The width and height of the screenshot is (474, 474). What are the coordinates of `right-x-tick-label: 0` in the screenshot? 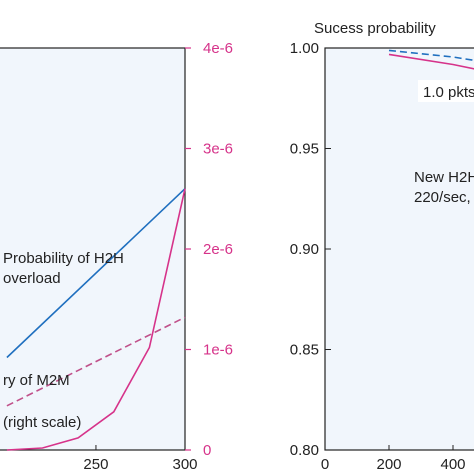 It's located at (325, 464).